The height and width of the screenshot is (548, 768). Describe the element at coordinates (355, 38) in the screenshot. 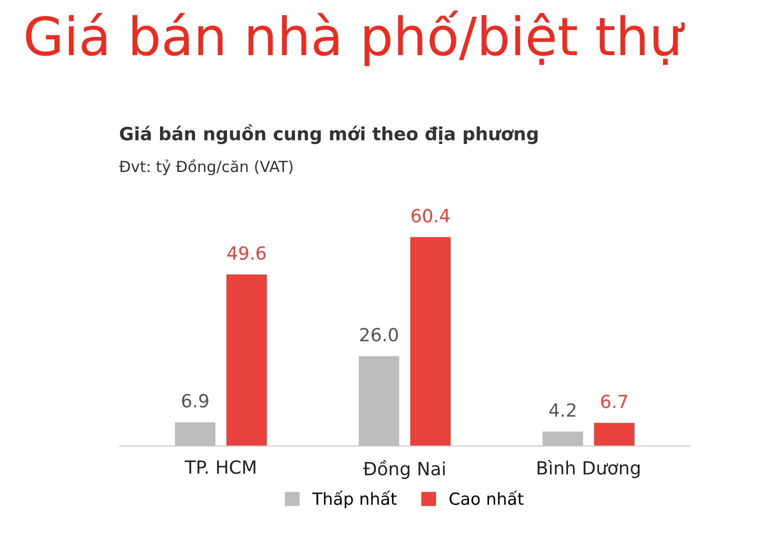

I see `chart-title: Giá bán nhà phố/biệt thự` at that location.